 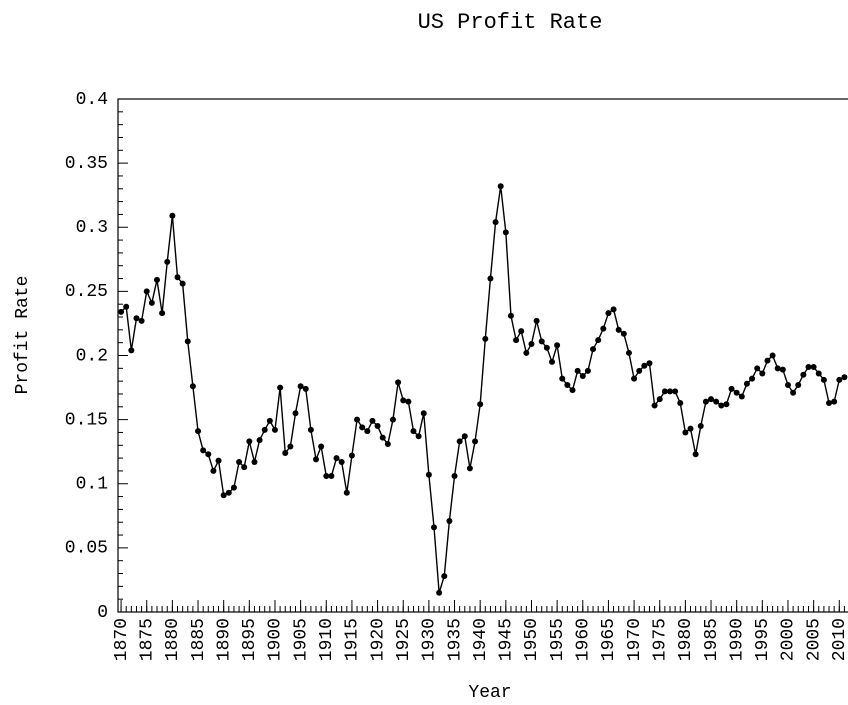 What do you see at coordinates (353, 639) in the screenshot?
I see `x-tick-label: 1915` at bounding box center [353, 639].